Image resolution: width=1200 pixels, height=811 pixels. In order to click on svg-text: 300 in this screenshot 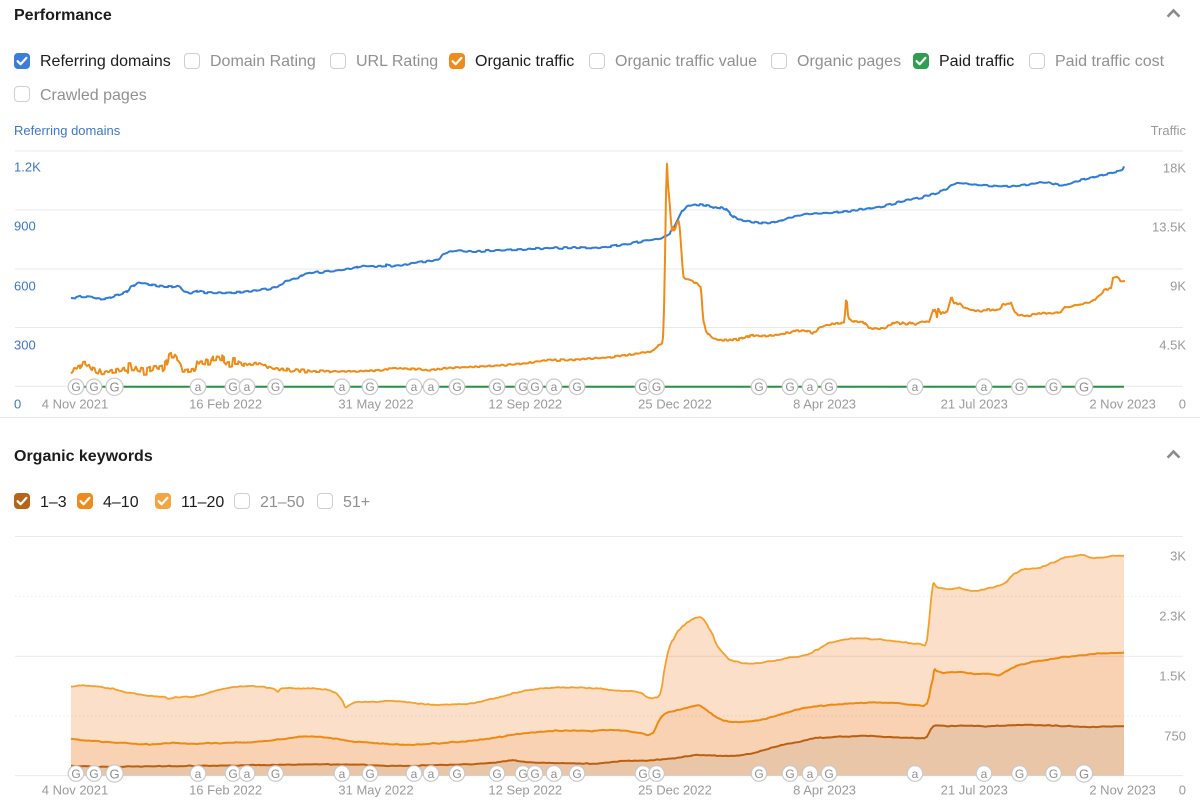, I will do `click(25, 345)`.